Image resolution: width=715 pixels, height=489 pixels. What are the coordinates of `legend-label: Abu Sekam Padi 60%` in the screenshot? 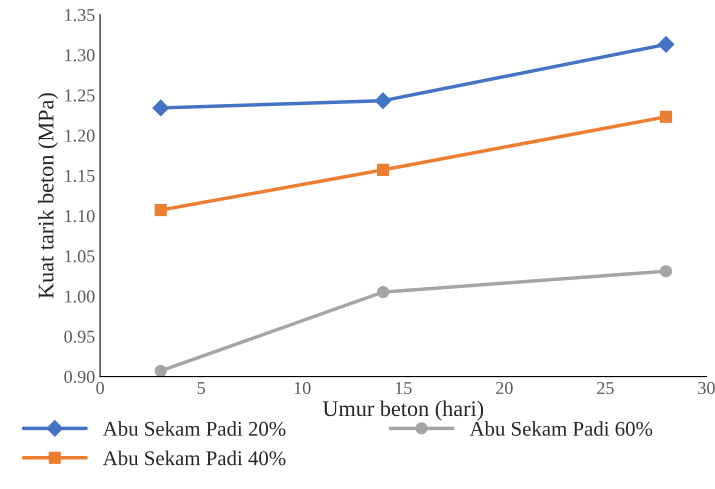 It's located at (561, 428).